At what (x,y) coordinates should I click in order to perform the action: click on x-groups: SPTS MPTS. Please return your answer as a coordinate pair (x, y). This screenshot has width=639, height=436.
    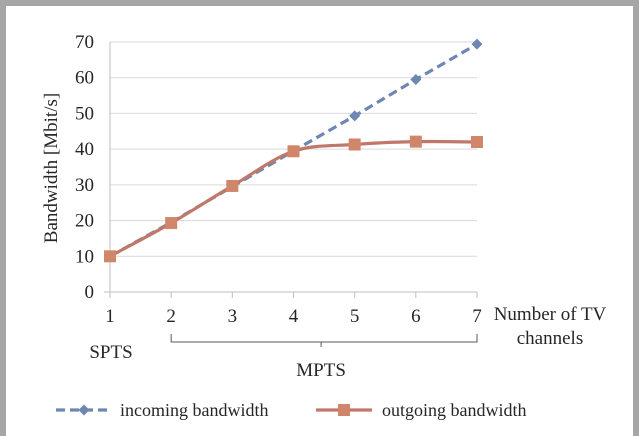
    Looking at the image, I should click on (283, 357).